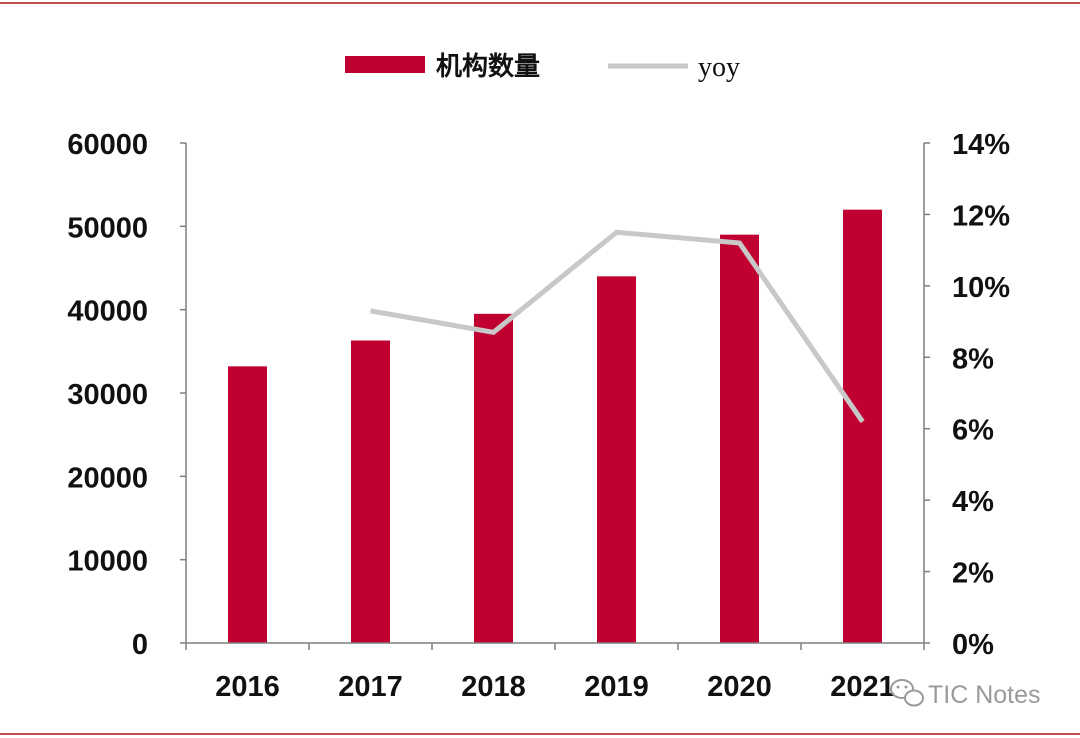 The height and width of the screenshot is (738, 1080). Describe the element at coordinates (493, 478) in the screenshot. I see `bar-2018` at that location.